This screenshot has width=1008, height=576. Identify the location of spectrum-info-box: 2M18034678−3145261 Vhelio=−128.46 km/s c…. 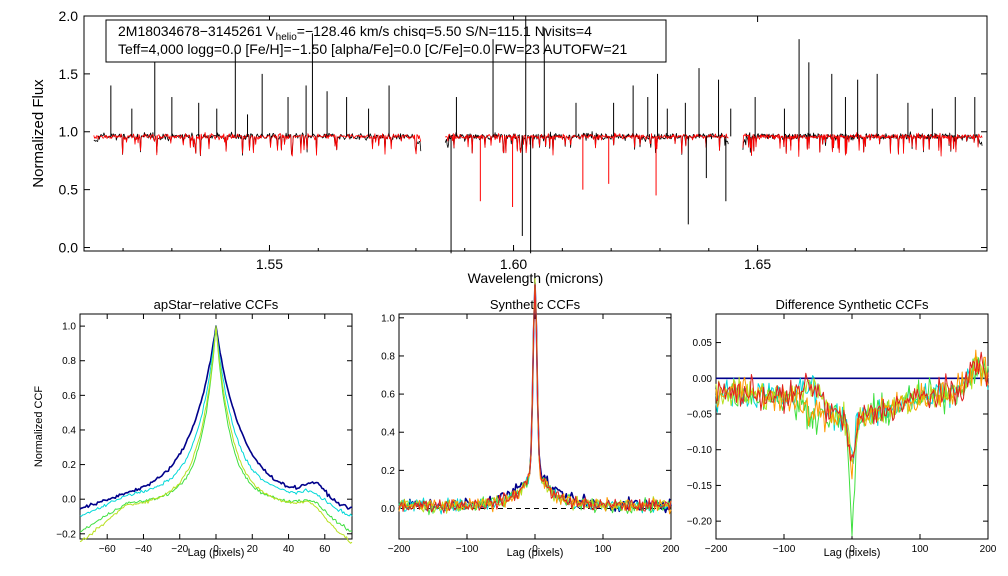
(386, 41).